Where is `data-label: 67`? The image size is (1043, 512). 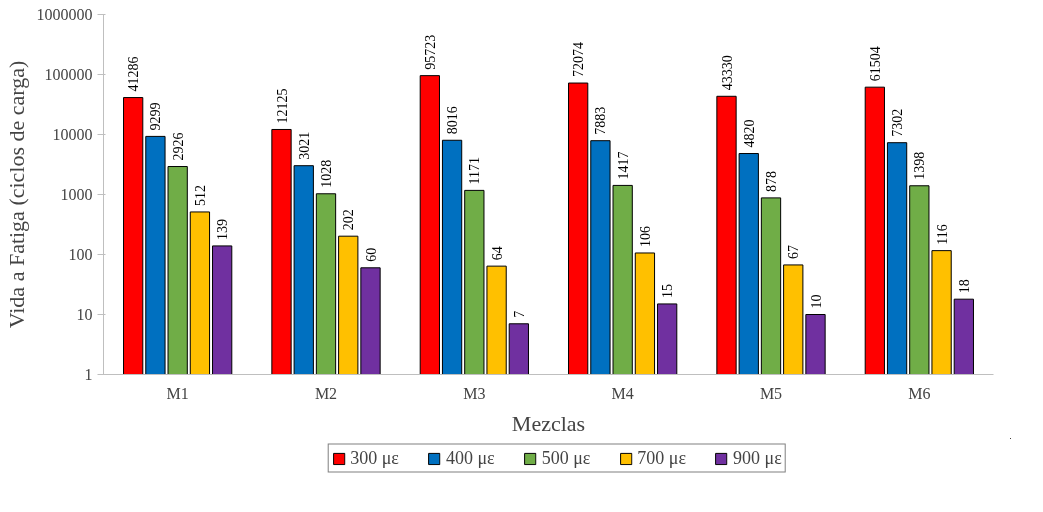 data-label: 67 is located at coordinates (794, 251).